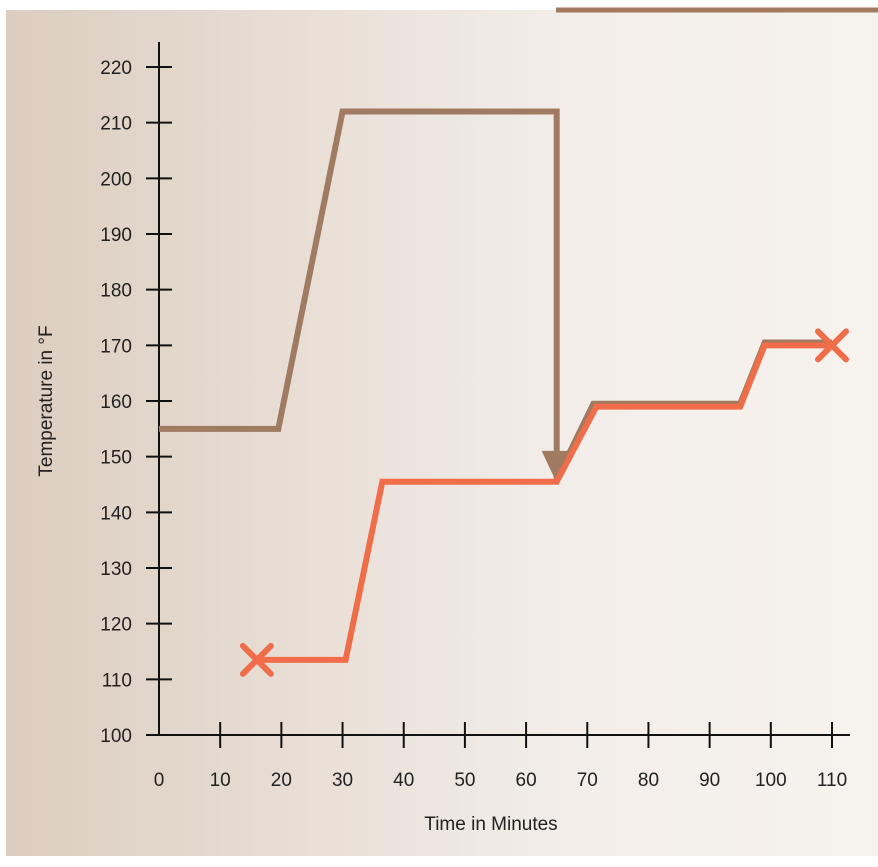 This screenshot has width=878, height=867. Describe the element at coordinates (116, 291) in the screenshot. I see `y-tick-label: 180` at that location.